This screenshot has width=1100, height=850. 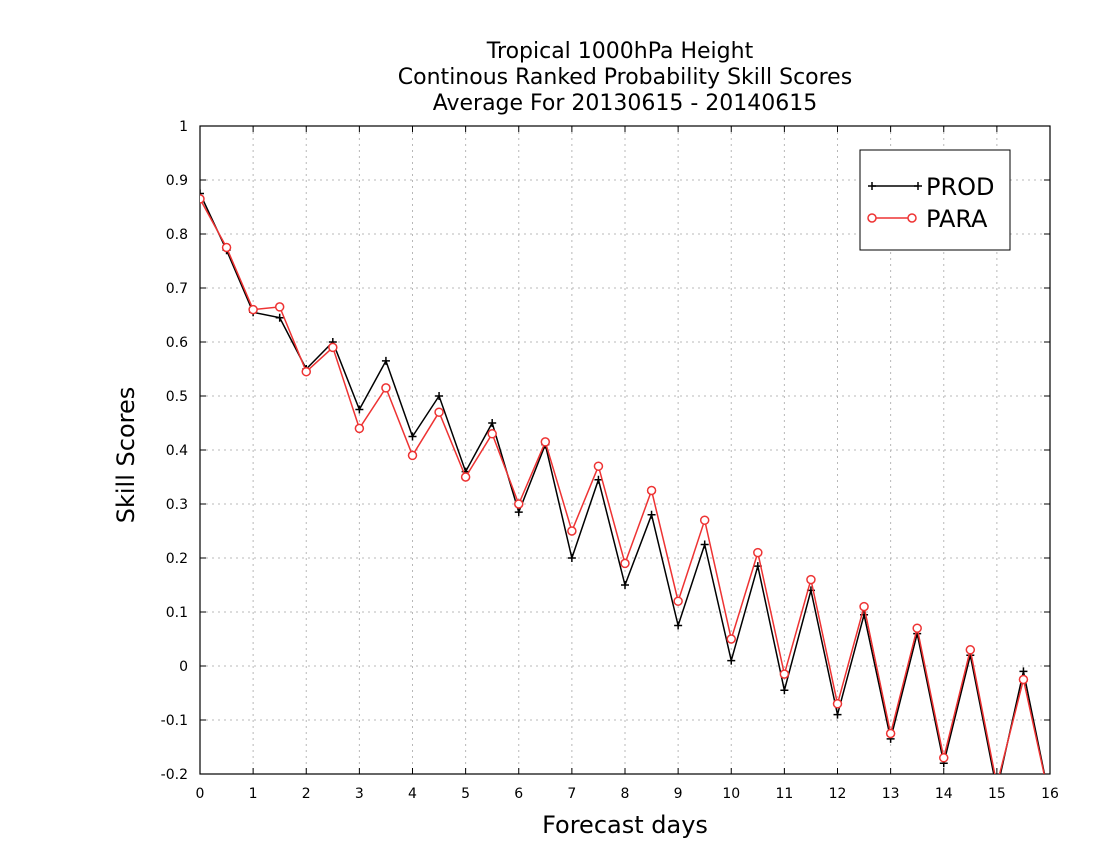 I want to click on chart-title-line-1: Tropical 1000hPa Height, so click(x=620, y=51).